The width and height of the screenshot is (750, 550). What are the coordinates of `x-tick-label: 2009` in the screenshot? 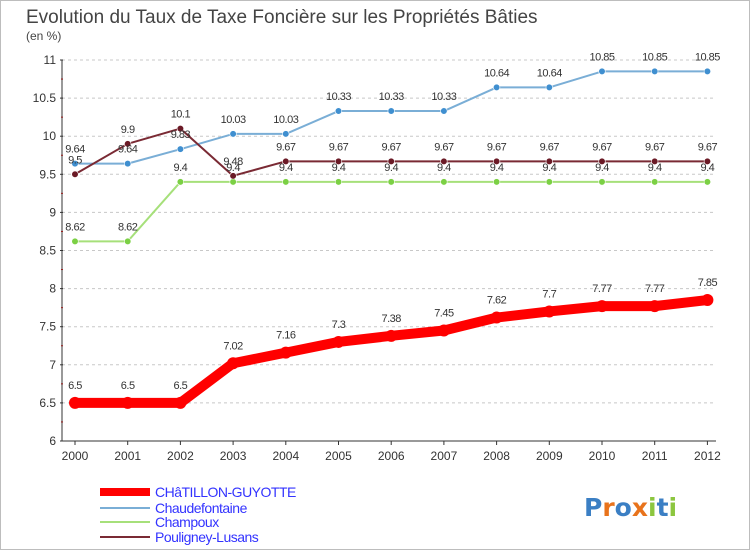 It's located at (549, 456).